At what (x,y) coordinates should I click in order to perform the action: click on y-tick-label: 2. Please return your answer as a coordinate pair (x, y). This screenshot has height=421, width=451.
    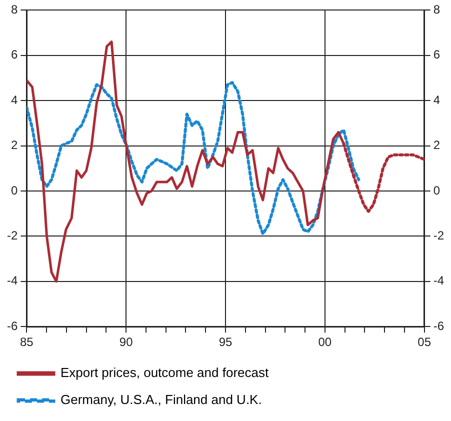
    Looking at the image, I should click on (14, 145).